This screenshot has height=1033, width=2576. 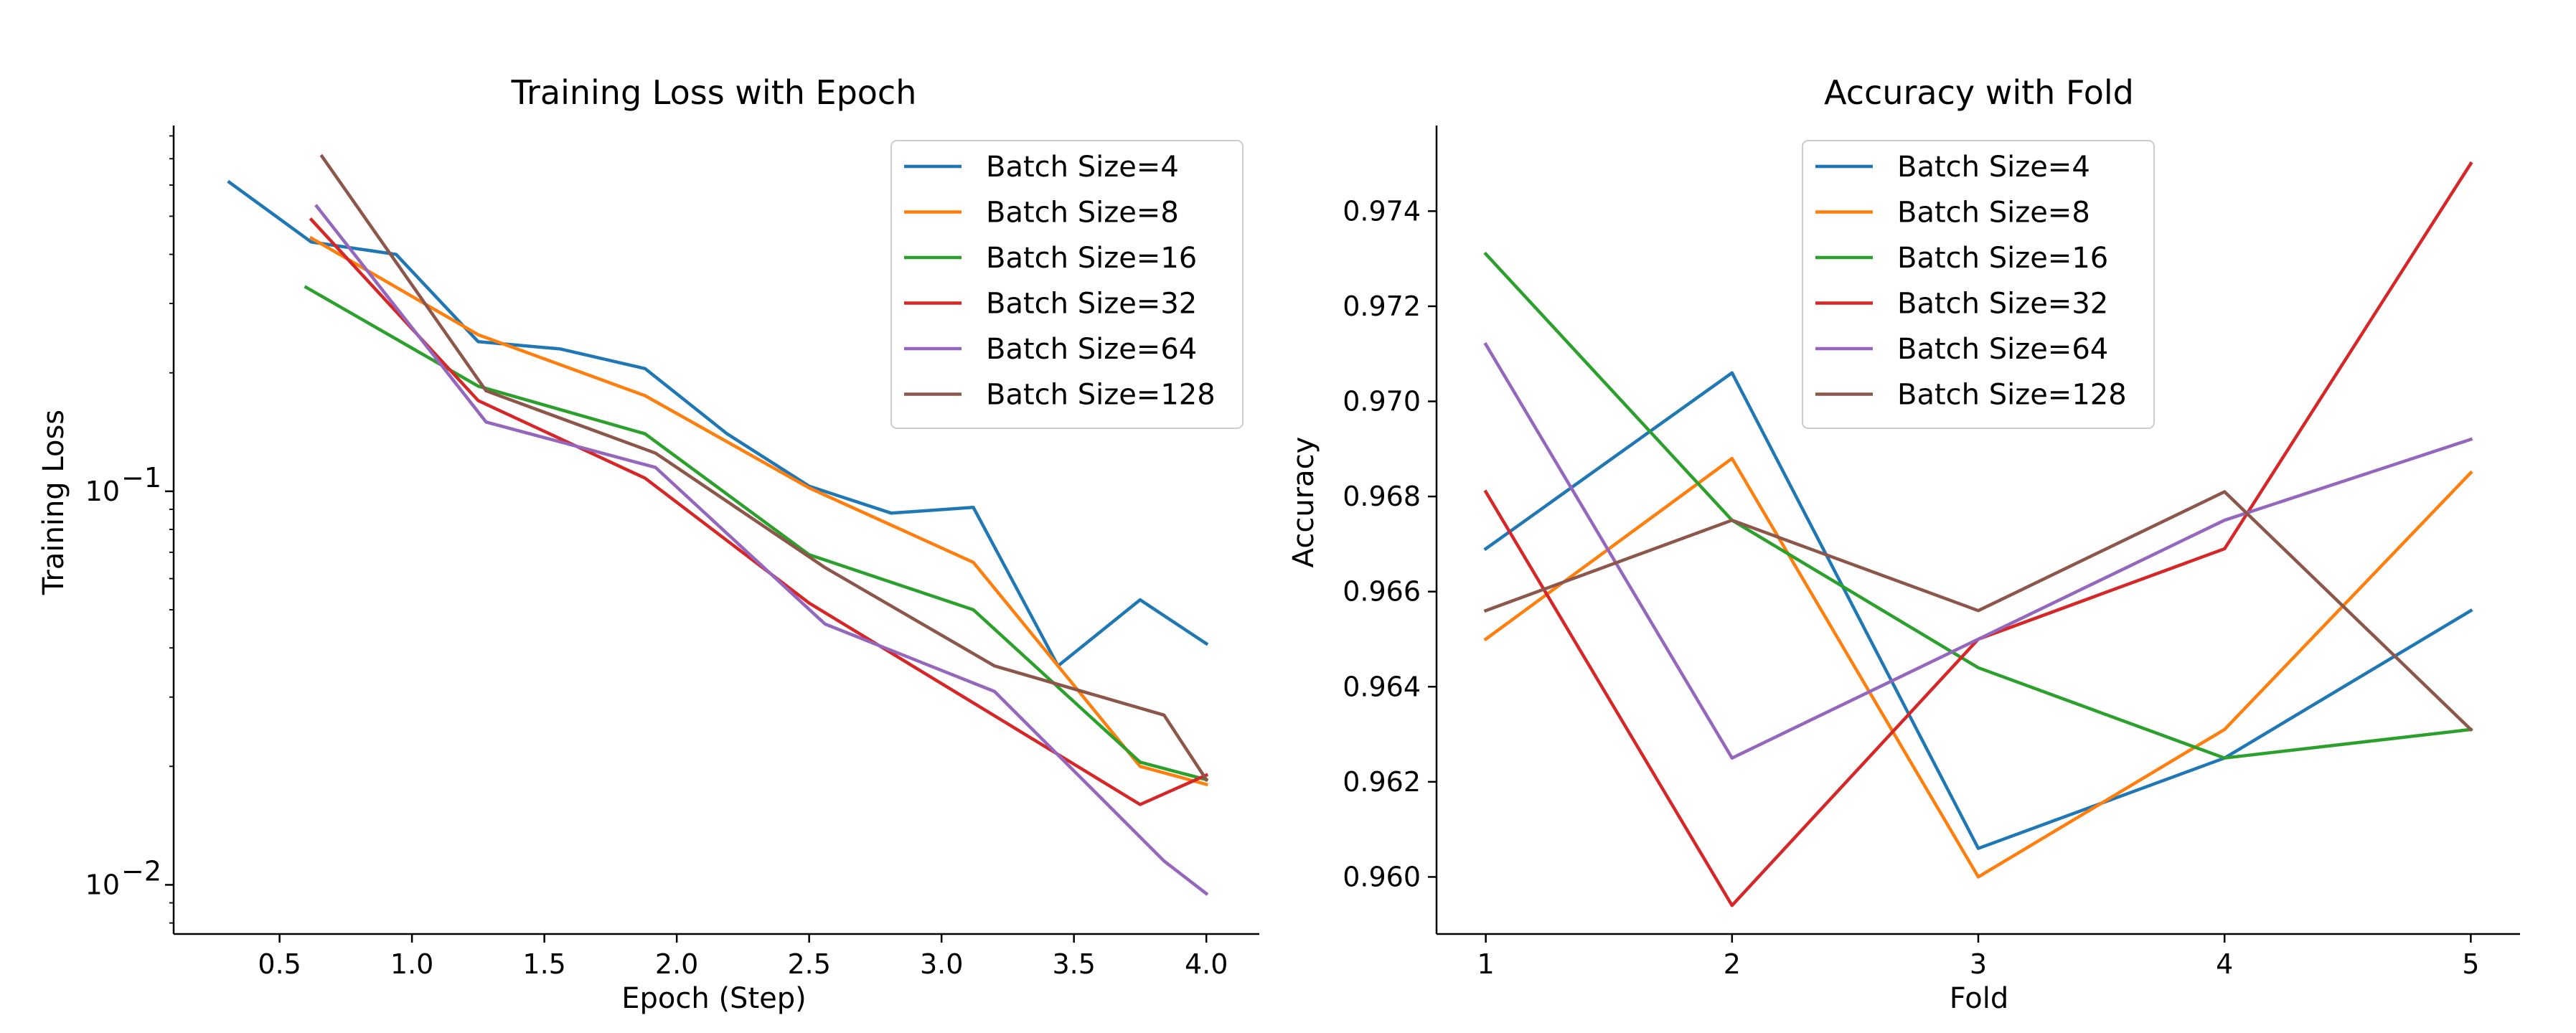 What do you see at coordinates (2224, 964) in the screenshot?
I see `x-tick-label: 4` at bounding box center [2224, 964].